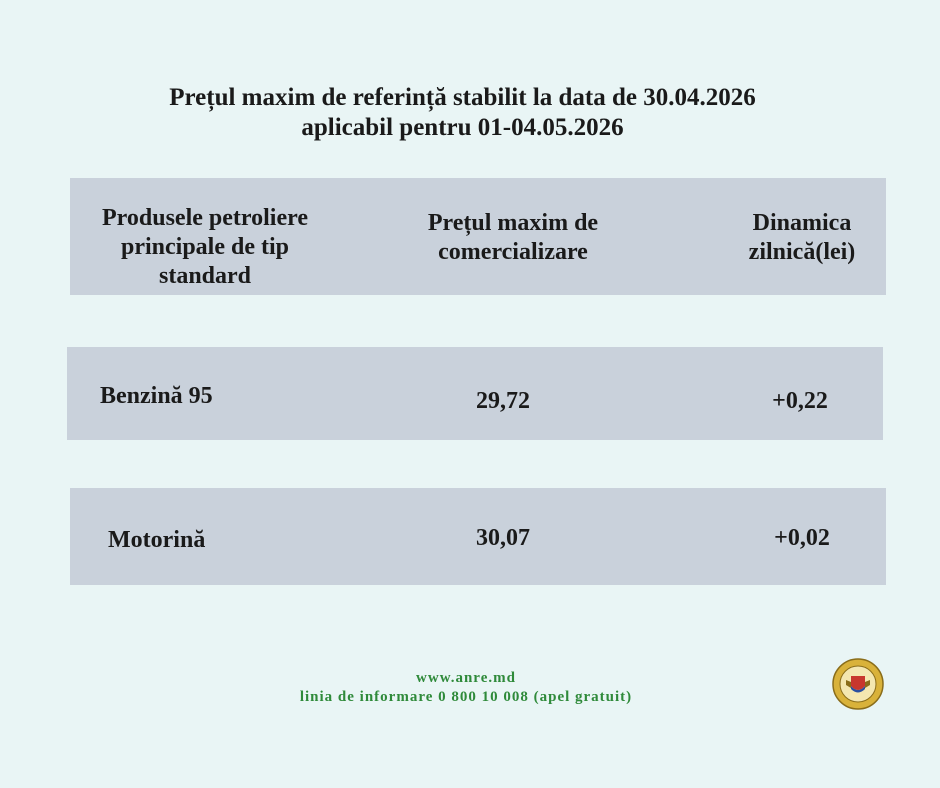 The height and width of the screenshot is (788, 940). What do you see at coordinates (466, 678) in the screenshot?
I see `website: www.anre.md` at bounding box center [466, 678].